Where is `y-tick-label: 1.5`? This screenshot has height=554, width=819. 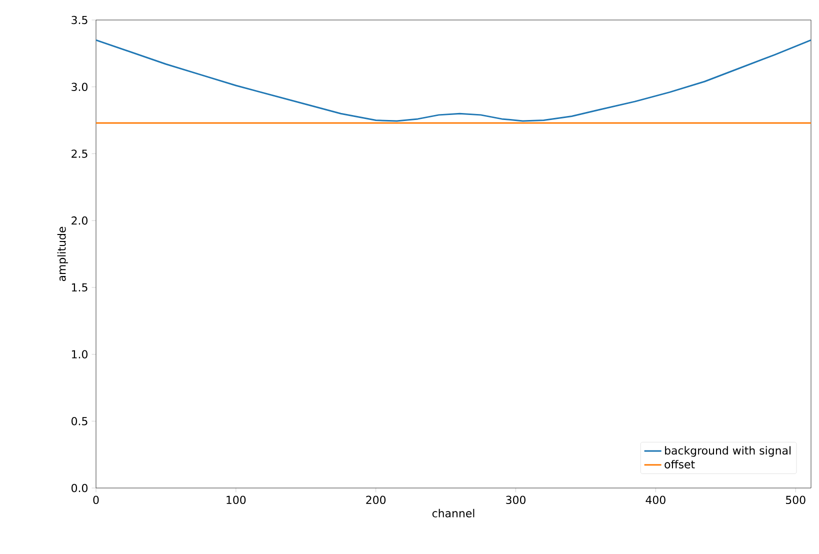
y-tick-label: 1.5 is located at coordinates (80, 287).